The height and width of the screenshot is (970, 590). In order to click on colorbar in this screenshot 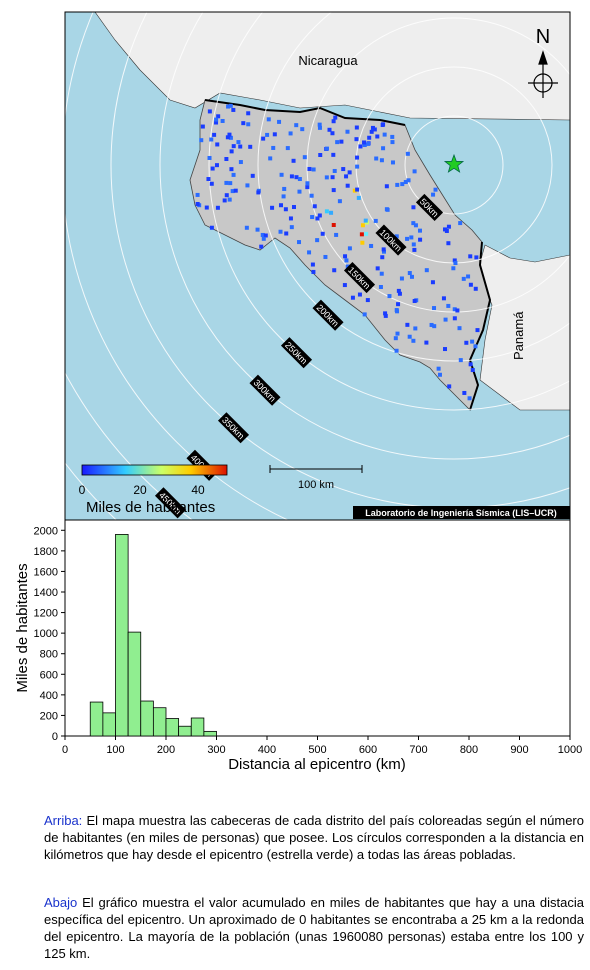, I will do `click(154, 470)`.